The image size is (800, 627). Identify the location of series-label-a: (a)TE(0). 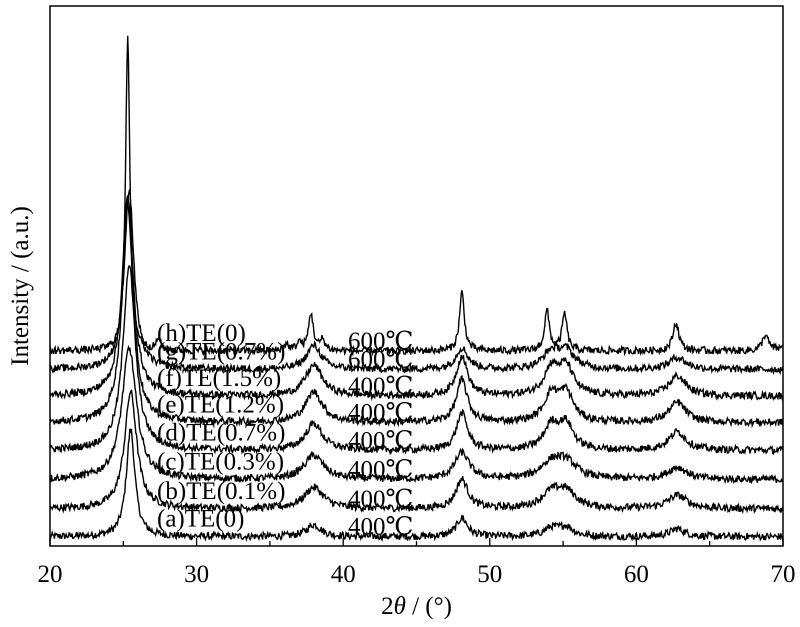
(200, 519).